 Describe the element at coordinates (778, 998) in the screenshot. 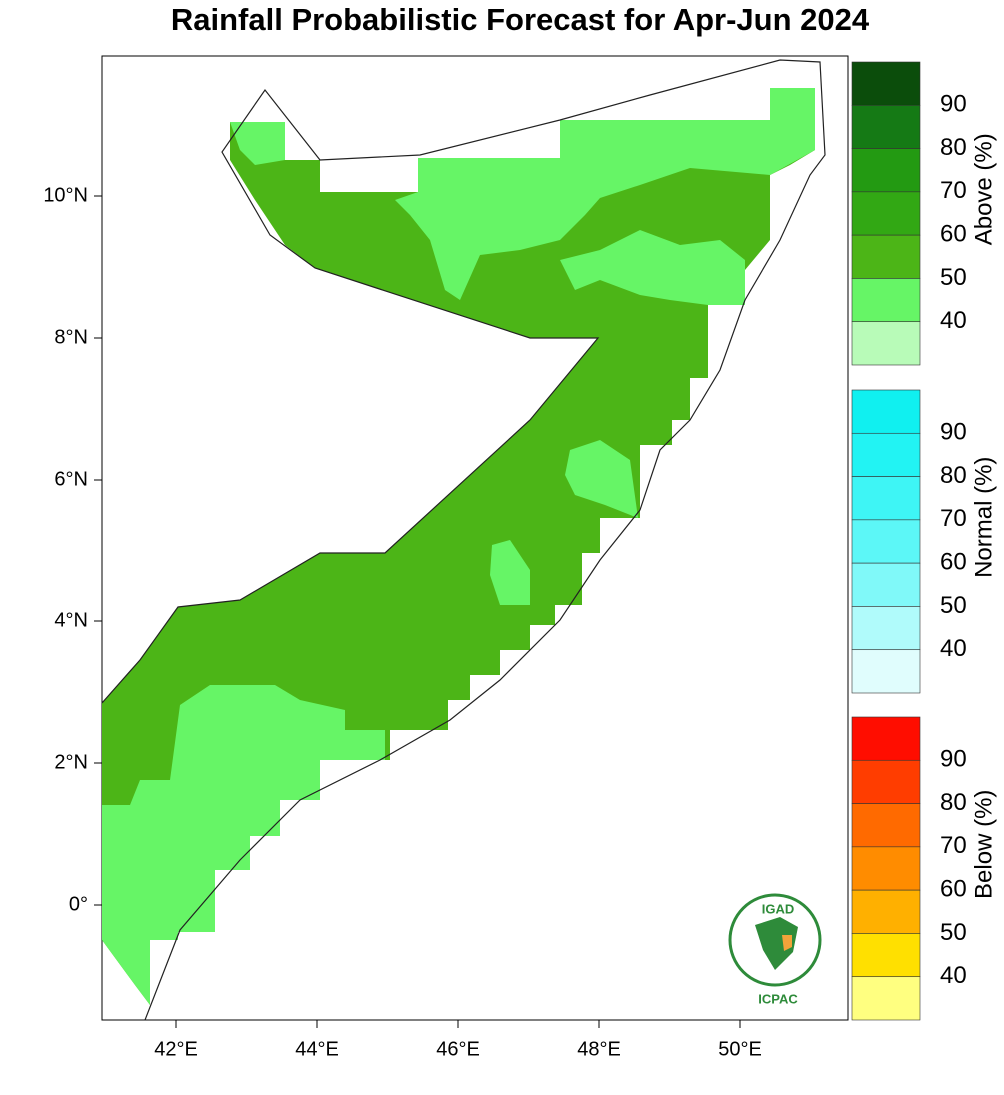

I see `logo-bottom-text: ICPAC` at that location.